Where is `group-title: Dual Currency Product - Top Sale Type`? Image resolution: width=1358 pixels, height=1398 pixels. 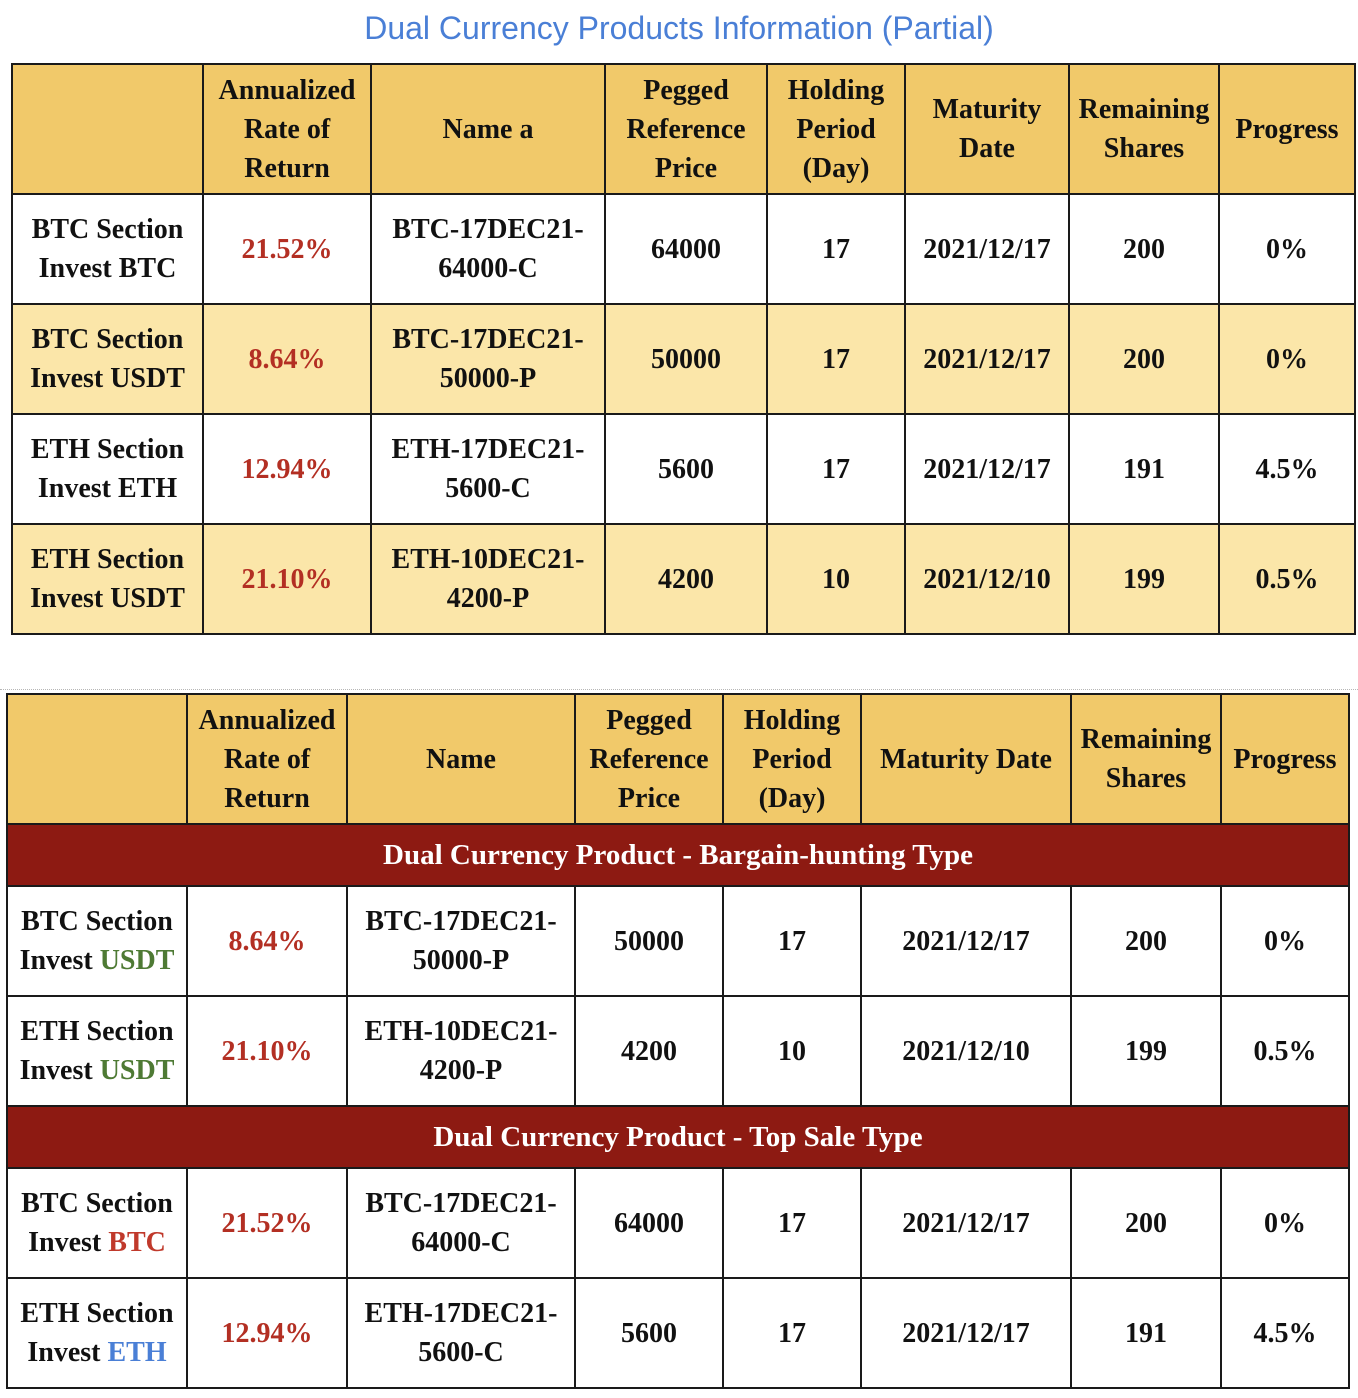
group-title: Dual Currency Product - Top Sale Type is located at coordinates (678, 1137).